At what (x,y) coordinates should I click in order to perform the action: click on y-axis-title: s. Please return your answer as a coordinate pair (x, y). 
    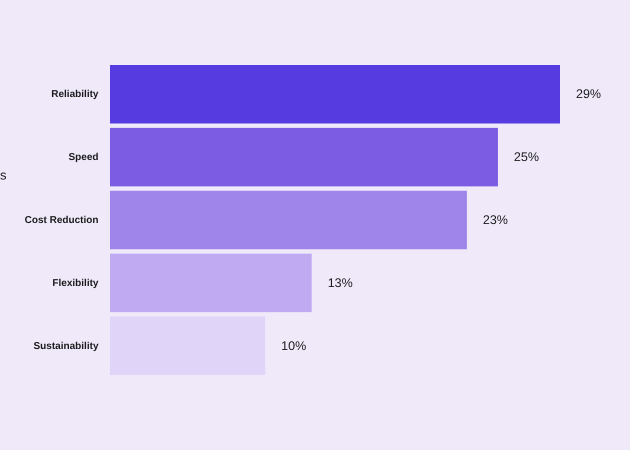
    Looking at the image, I should click on (3, 175).